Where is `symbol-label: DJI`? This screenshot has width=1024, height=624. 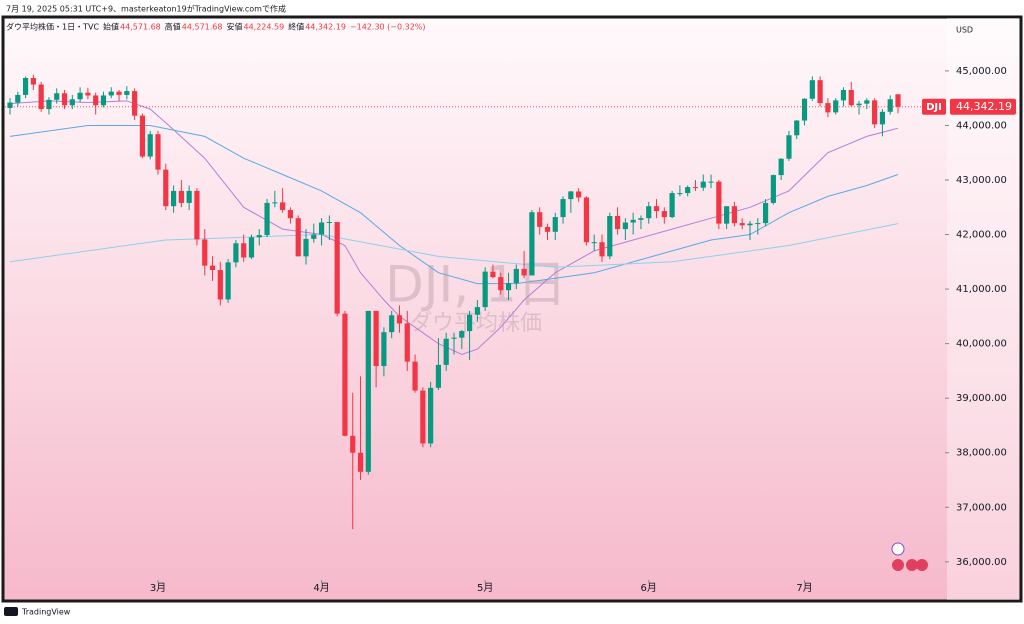
symbol-label: DJI is located at coordinates (934, 107).